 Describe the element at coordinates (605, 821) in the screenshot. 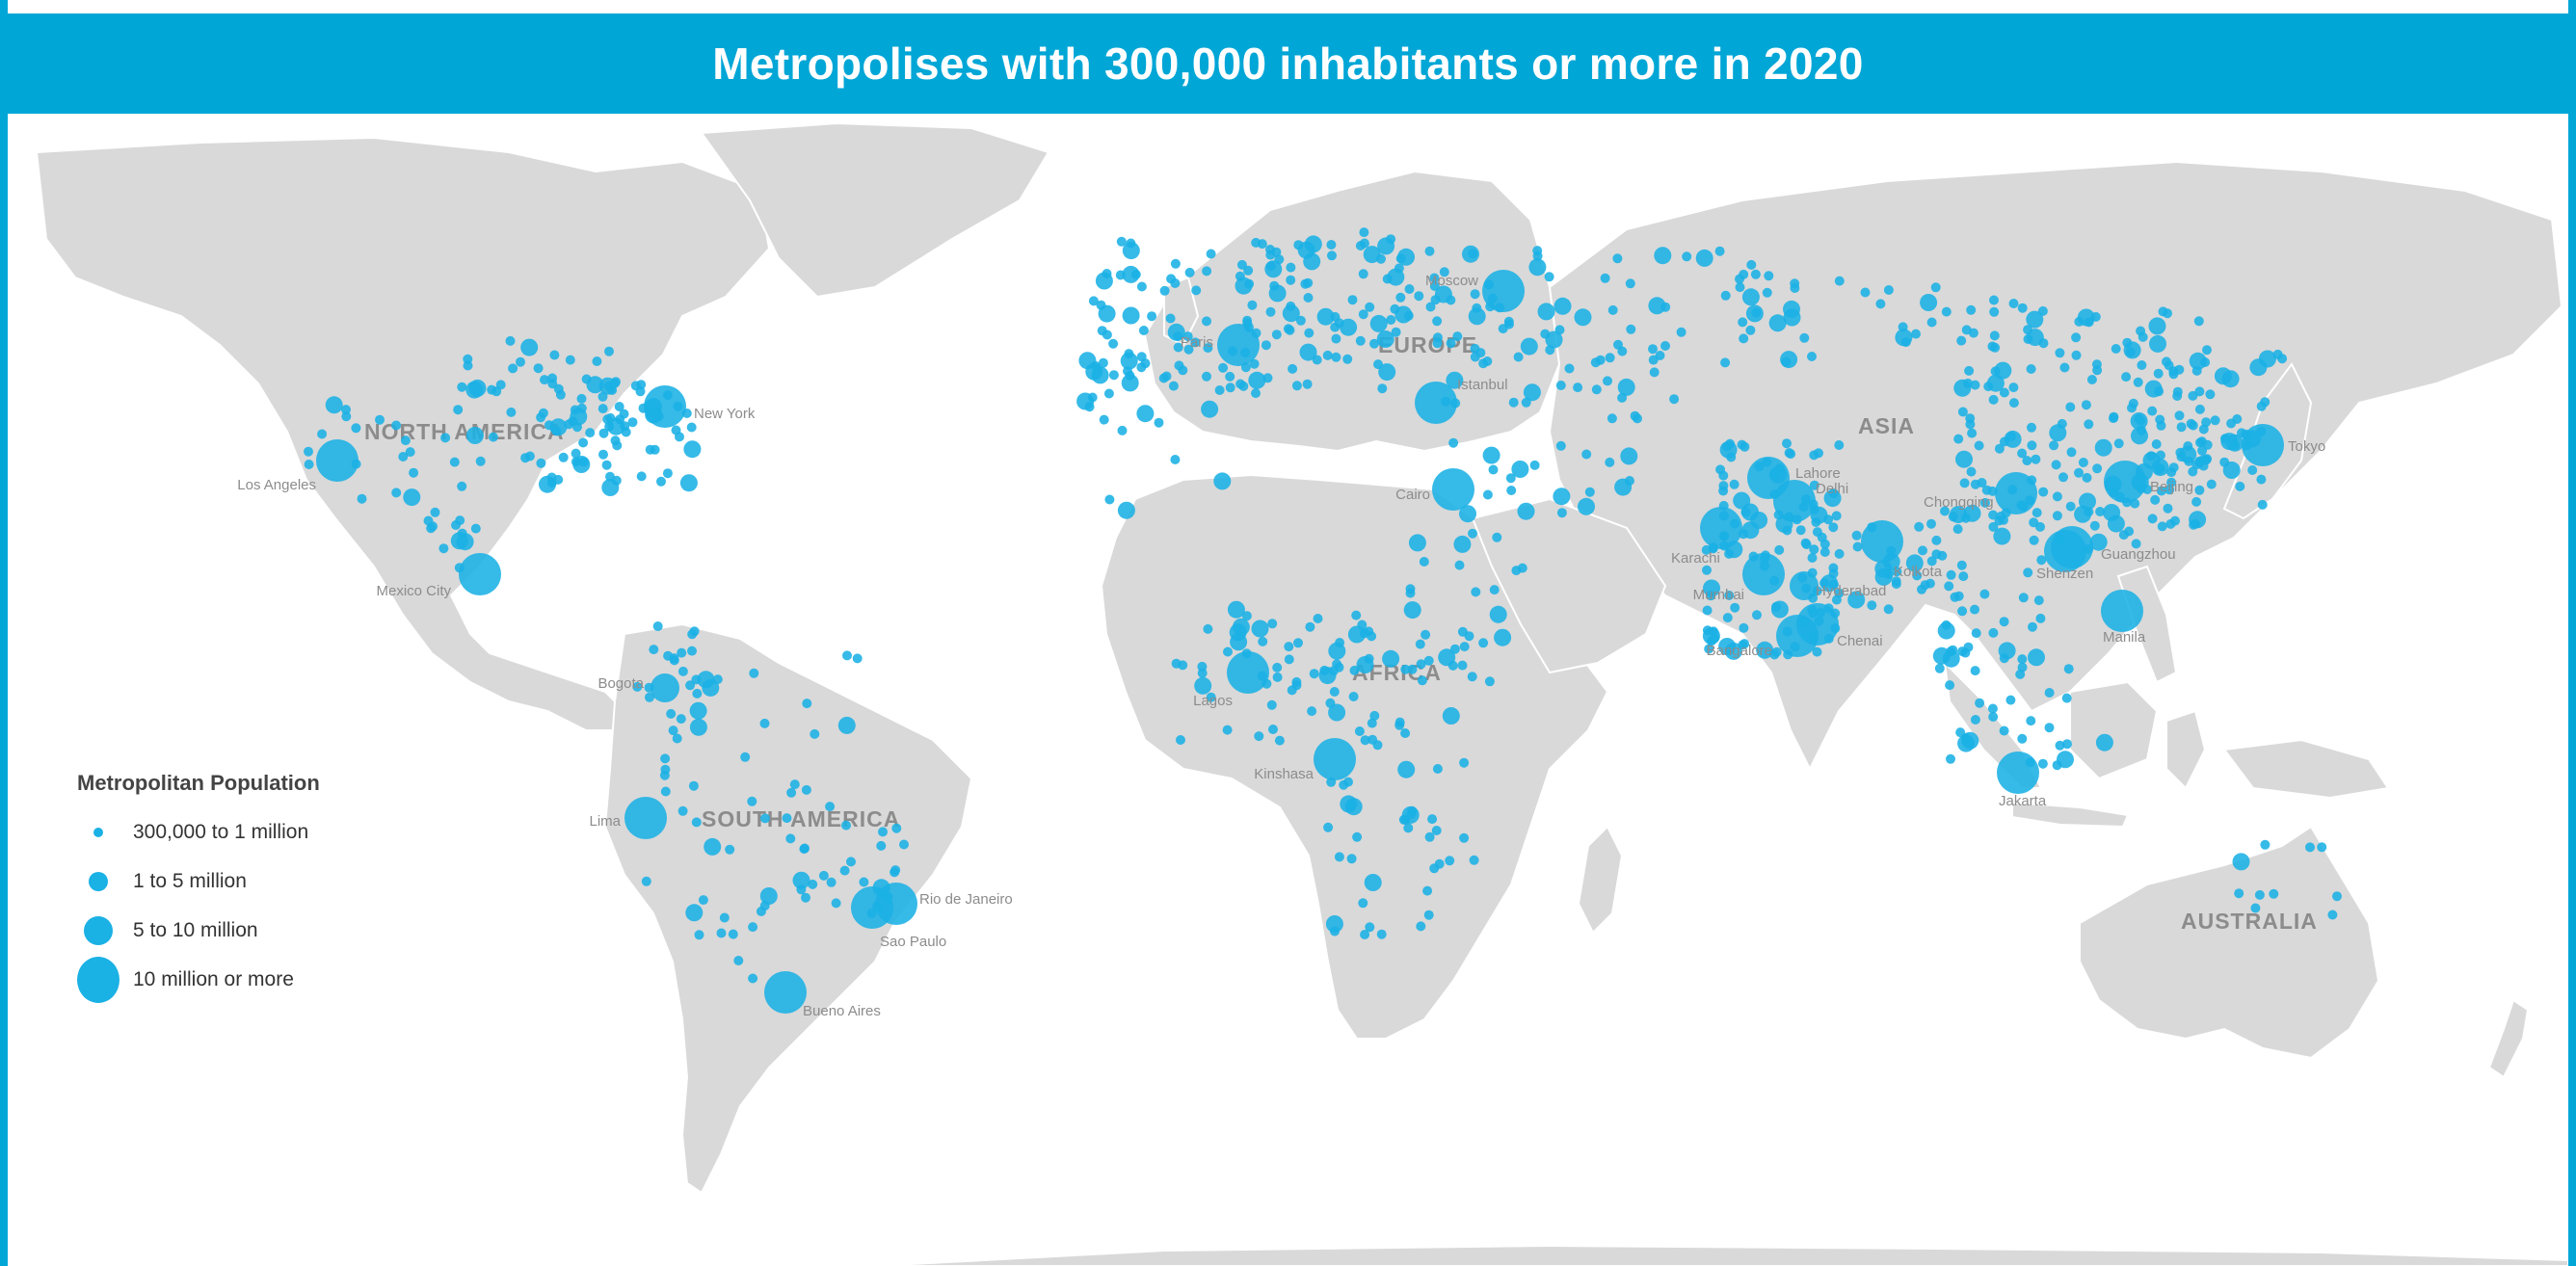

I see `city-label: Lima` at that location.